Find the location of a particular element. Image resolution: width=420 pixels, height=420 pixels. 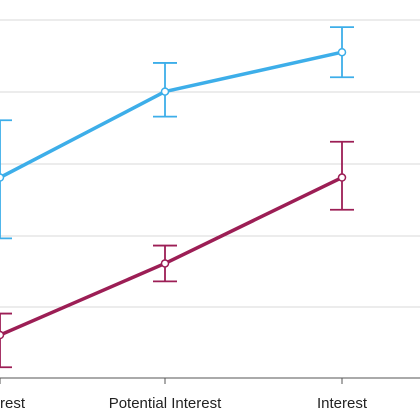

x-tick-label-1: Potential Interest is located at coordinates (165, 403).